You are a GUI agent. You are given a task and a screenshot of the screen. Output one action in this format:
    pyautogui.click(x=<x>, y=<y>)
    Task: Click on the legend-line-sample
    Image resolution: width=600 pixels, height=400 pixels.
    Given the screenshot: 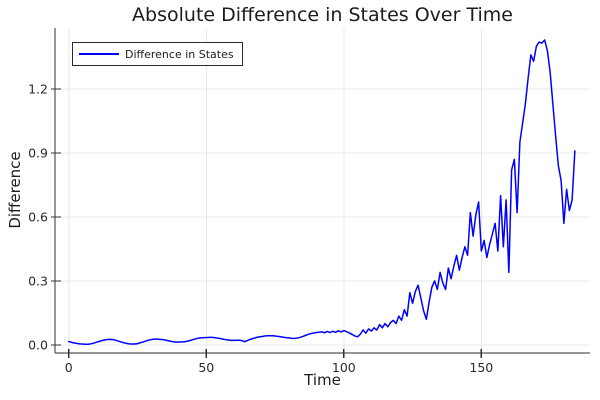 What is the action you would take?
    pyautogui.click(x=99, y=54)
    